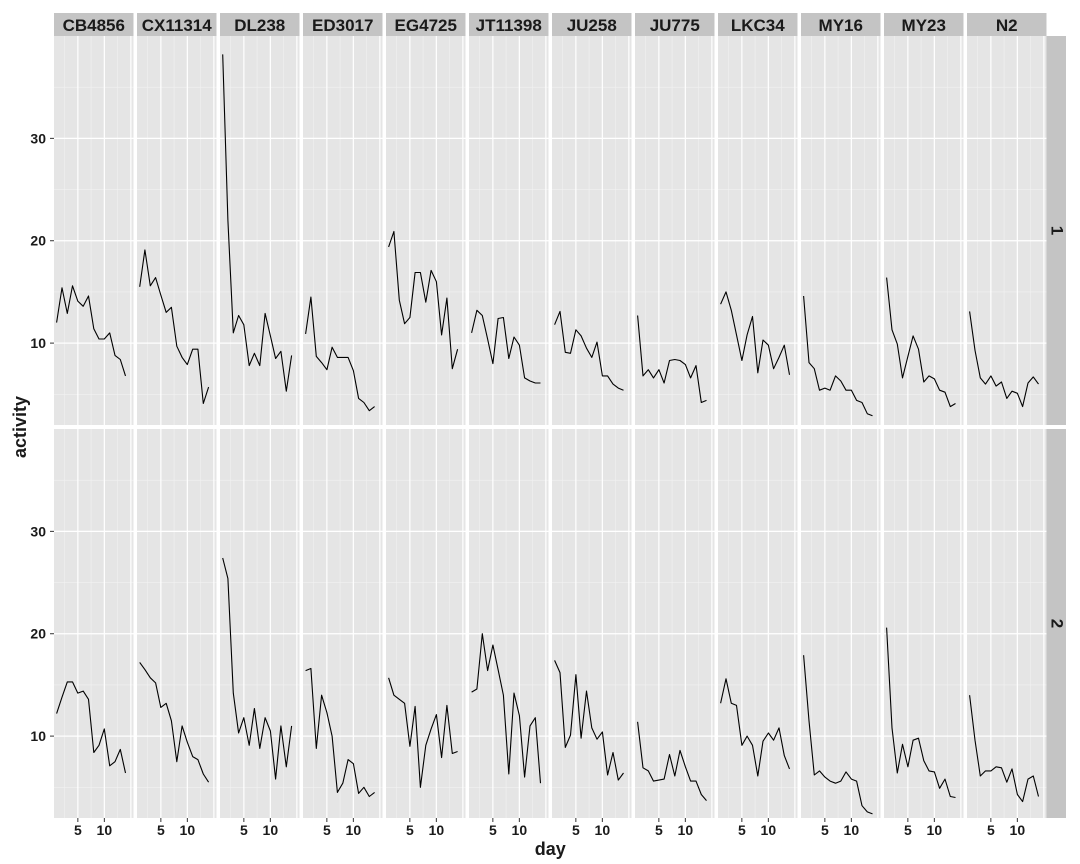 The width and height of the screenshot is (1080, 864). What do you see at coordinates (1004, 359) in the screenshot?
I see `series-line-1-n2` at bounding box center [1004, 359].